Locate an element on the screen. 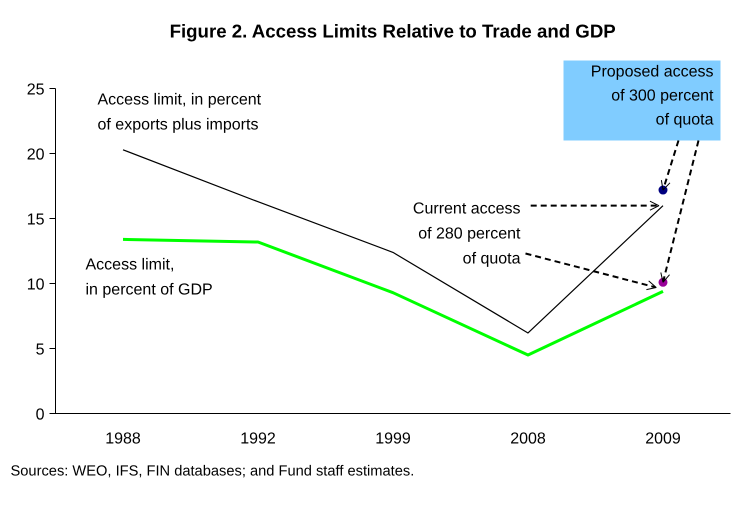 The height and width of the screenshot is (507, 735). series-label: Access limit, in percent of exports plus imports is located at coordinates (180, 113).